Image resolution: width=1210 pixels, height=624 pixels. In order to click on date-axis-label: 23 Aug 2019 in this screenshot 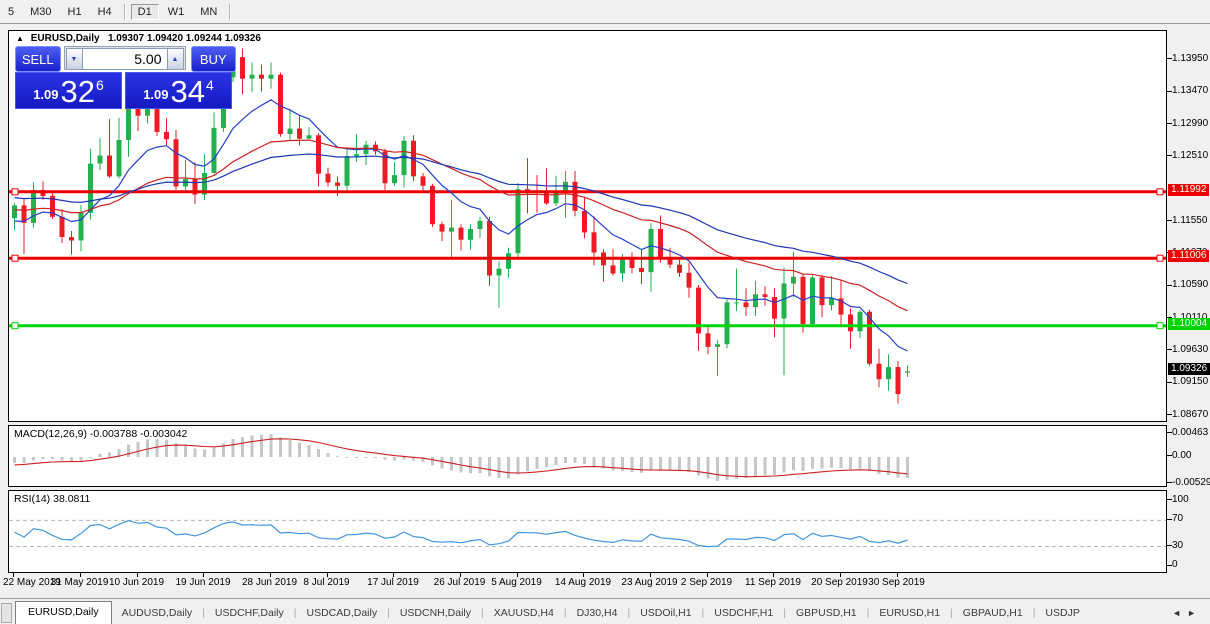, I will do `click(649, 582)`.